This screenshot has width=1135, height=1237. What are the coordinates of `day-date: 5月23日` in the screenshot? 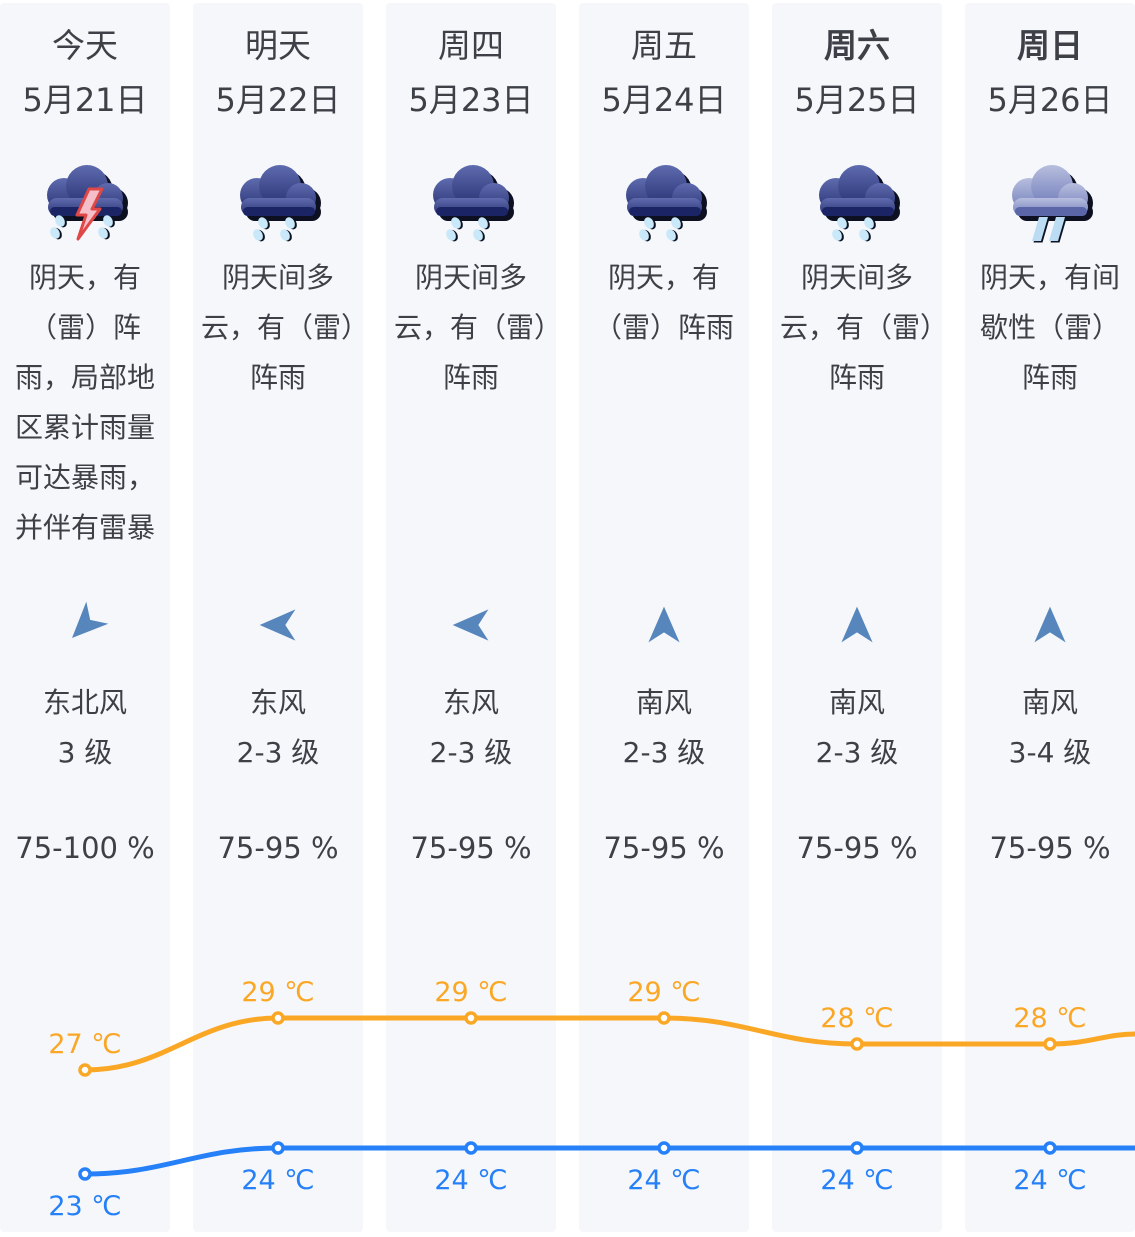 It's located at (471, 100).